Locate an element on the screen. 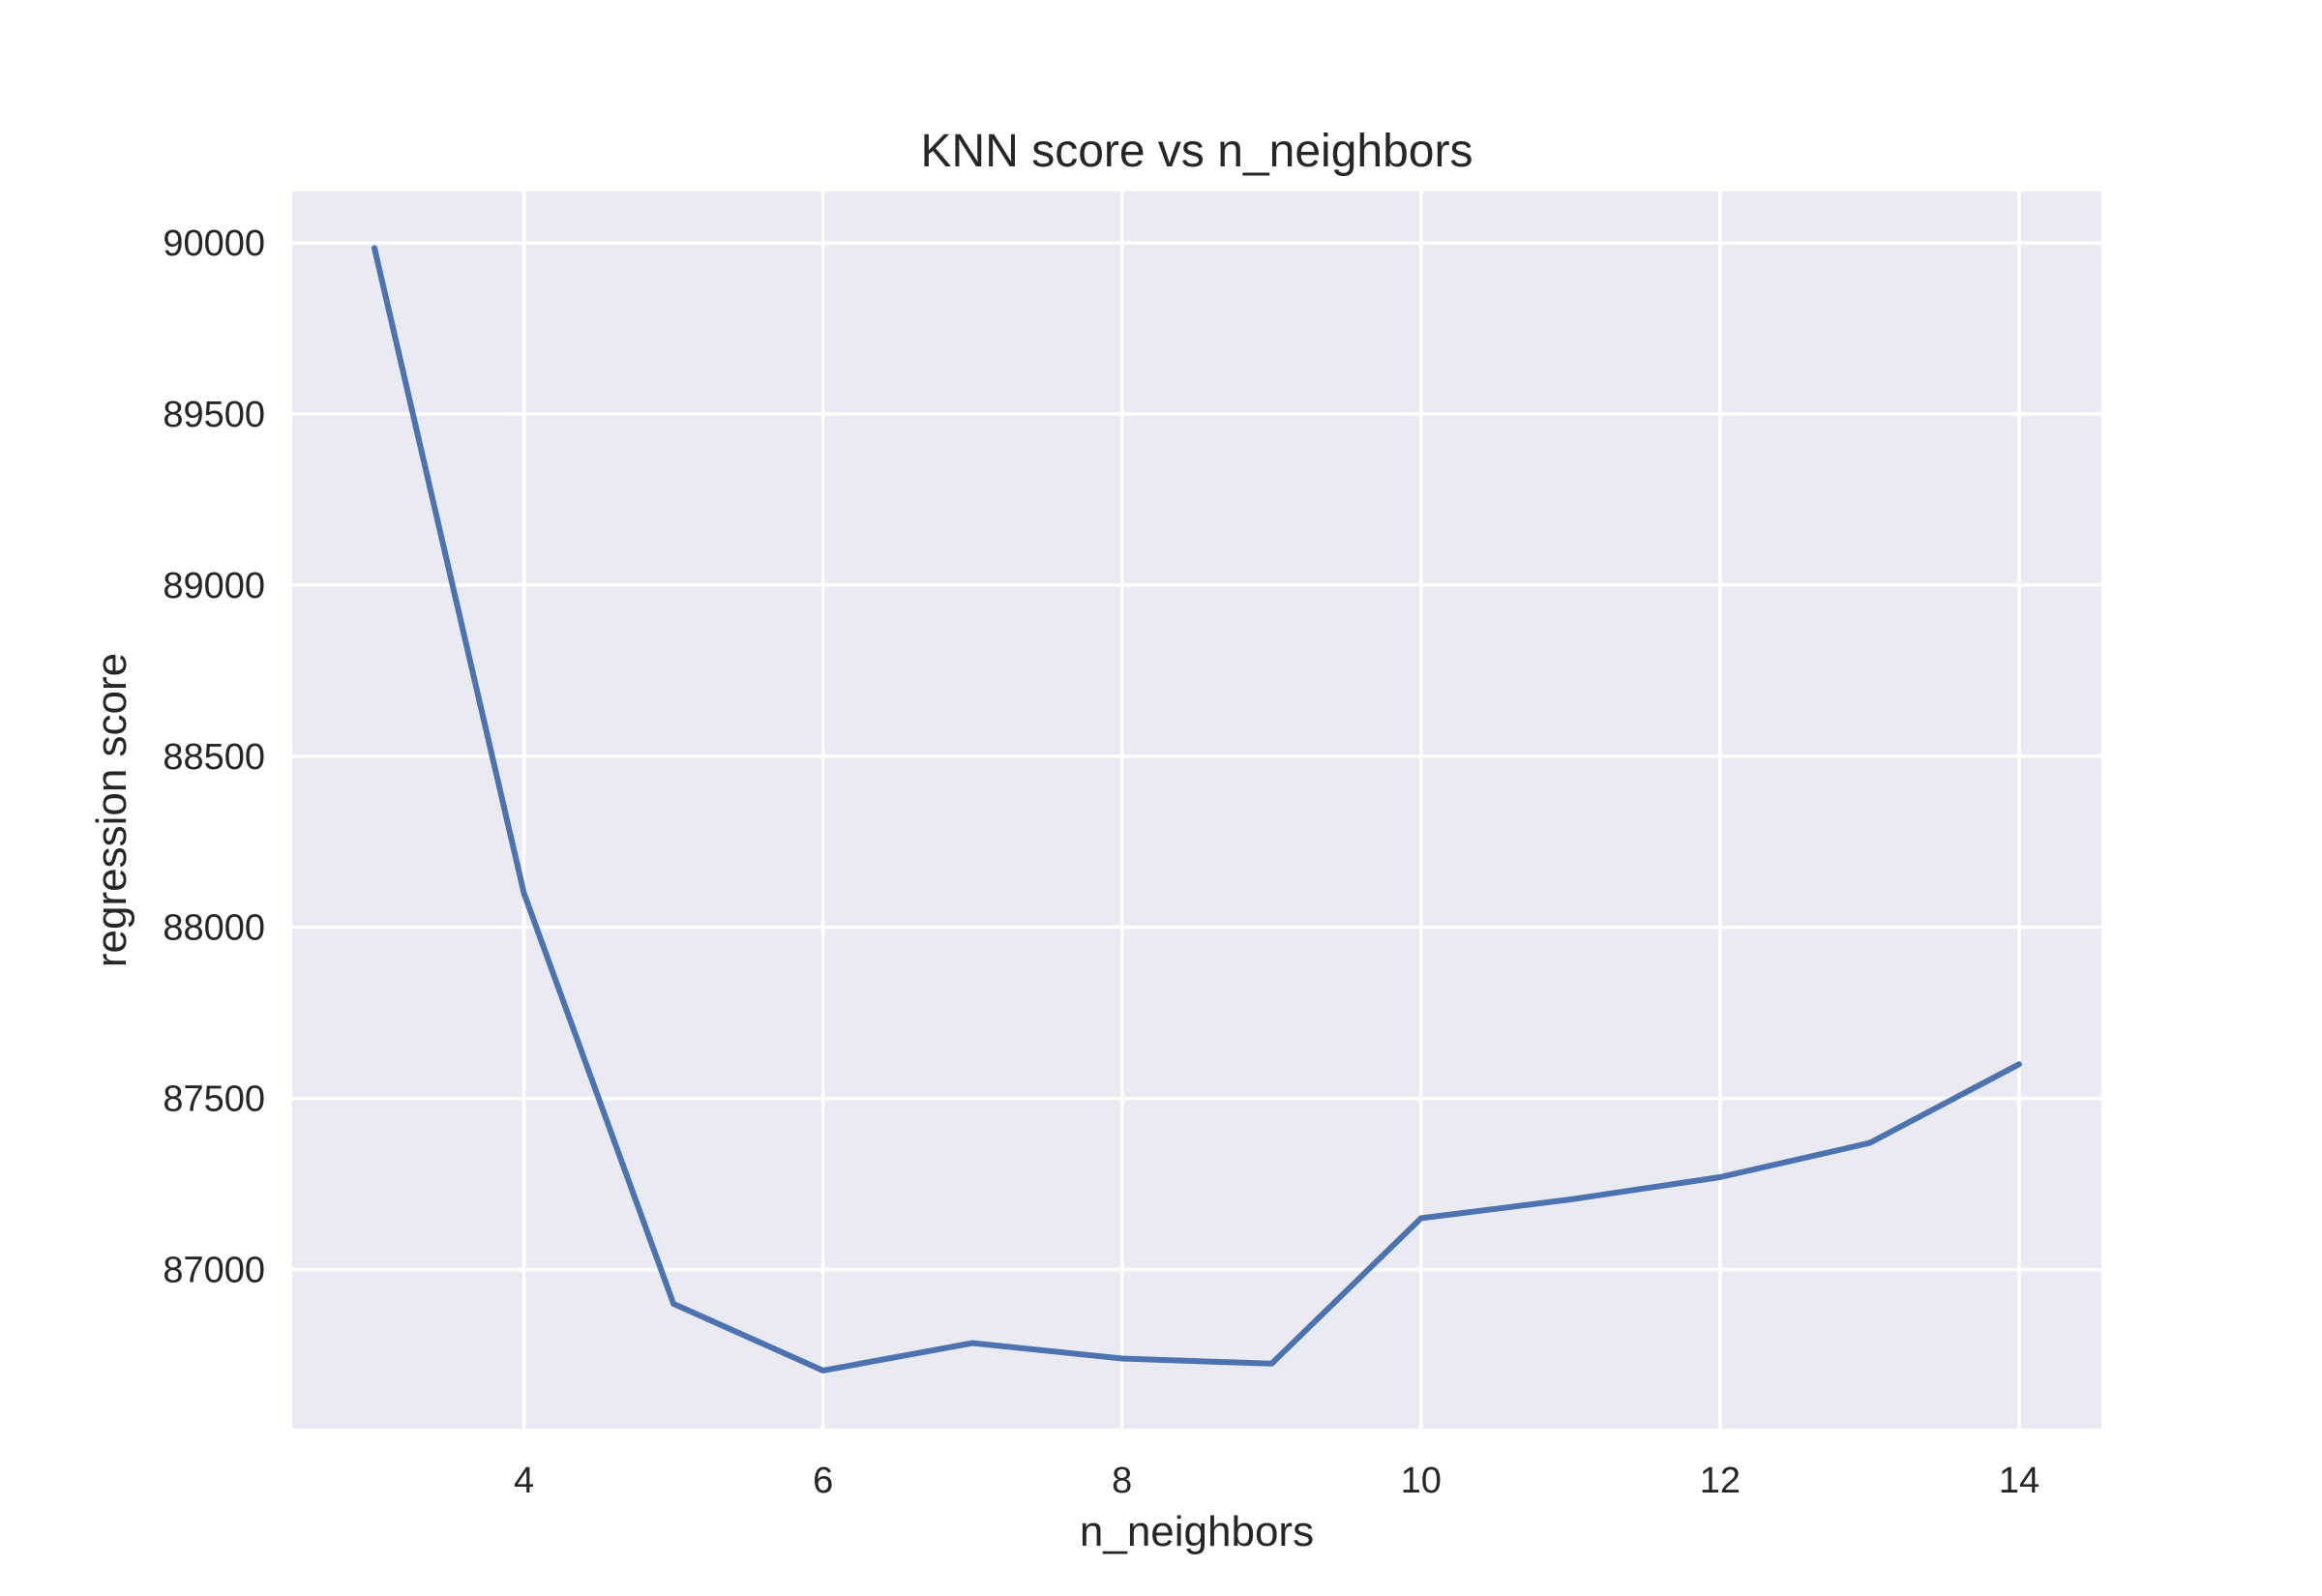  y-tick-label: 87500 is located at coordinates (214, 1099).